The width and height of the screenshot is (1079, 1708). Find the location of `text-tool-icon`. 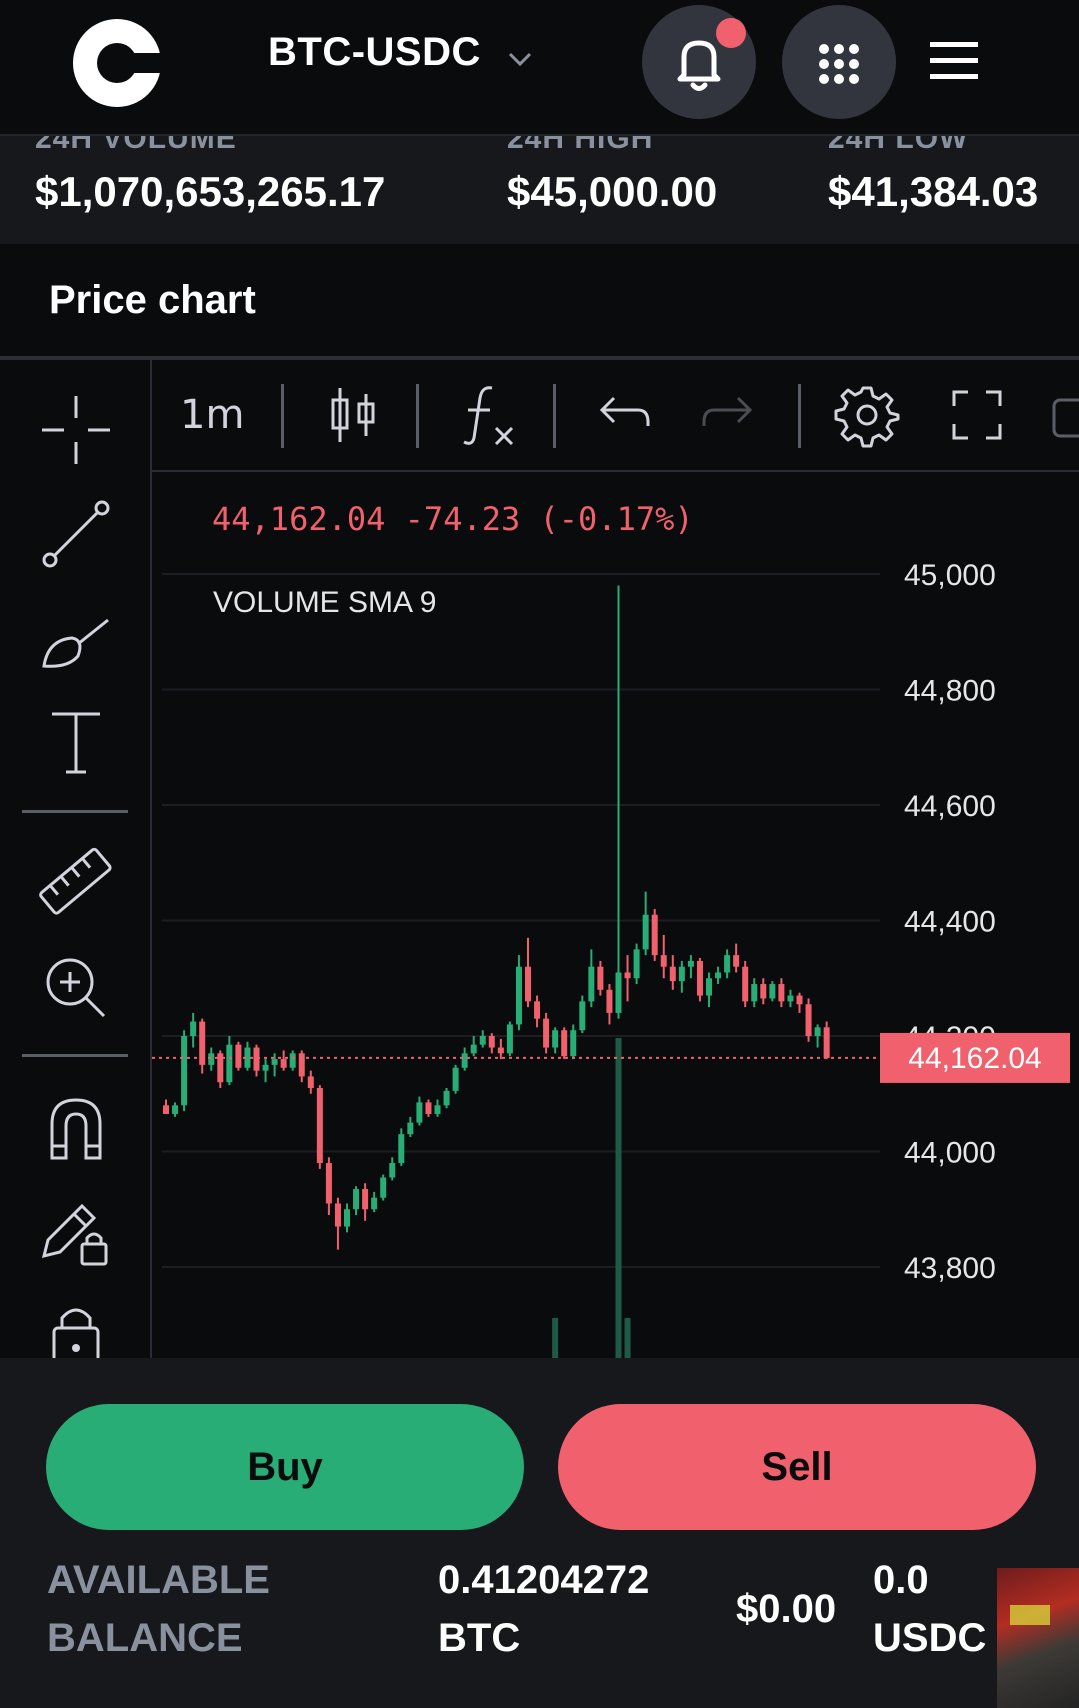

text-tool-icon is located at coordinates (76, 742).